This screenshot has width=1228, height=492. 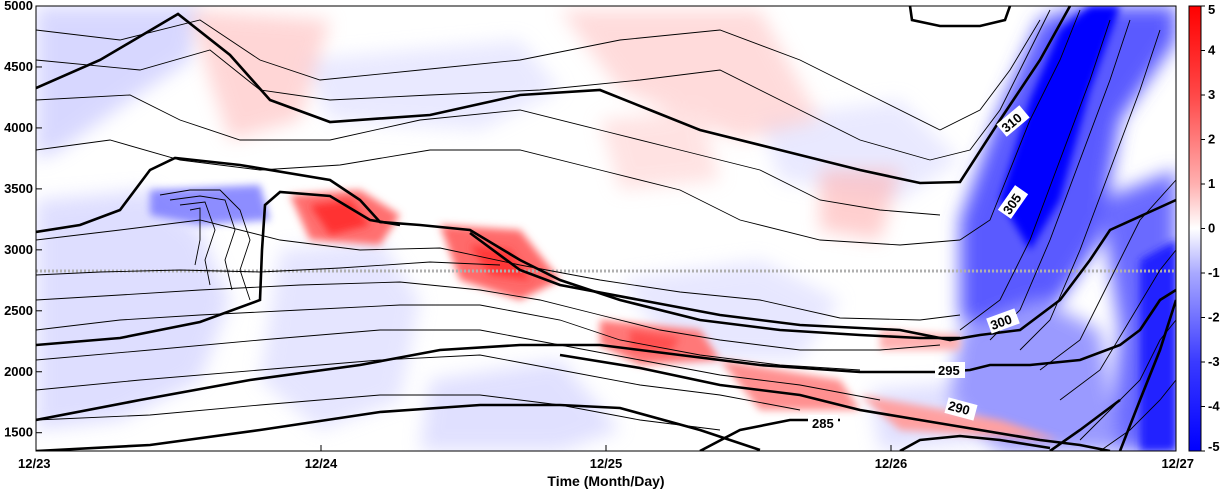 I want to click on colorbar-tick-label: -2, so click(x=1214, y=317).